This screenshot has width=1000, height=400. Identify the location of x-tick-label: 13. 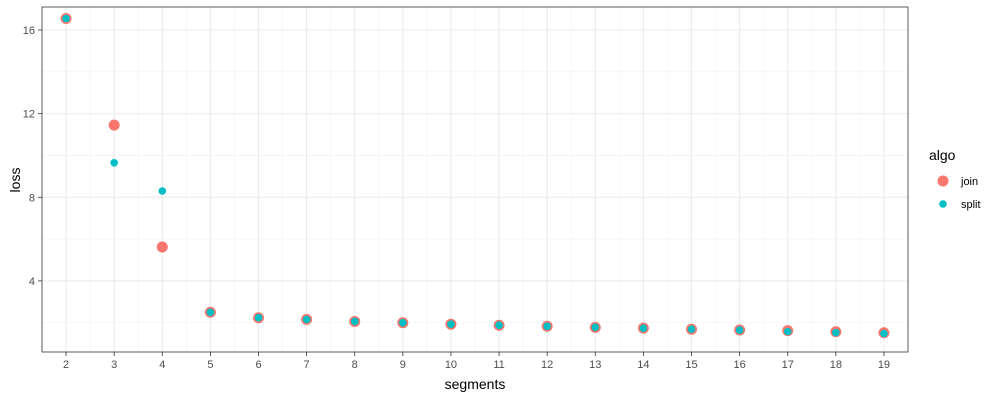
(595, 365).